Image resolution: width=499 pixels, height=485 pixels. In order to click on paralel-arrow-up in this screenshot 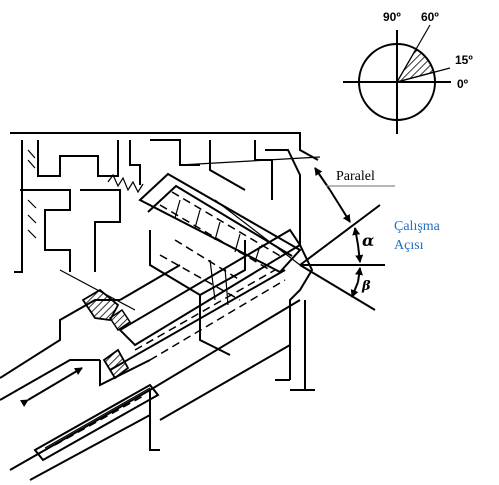, I will do `click(322, 179)`.